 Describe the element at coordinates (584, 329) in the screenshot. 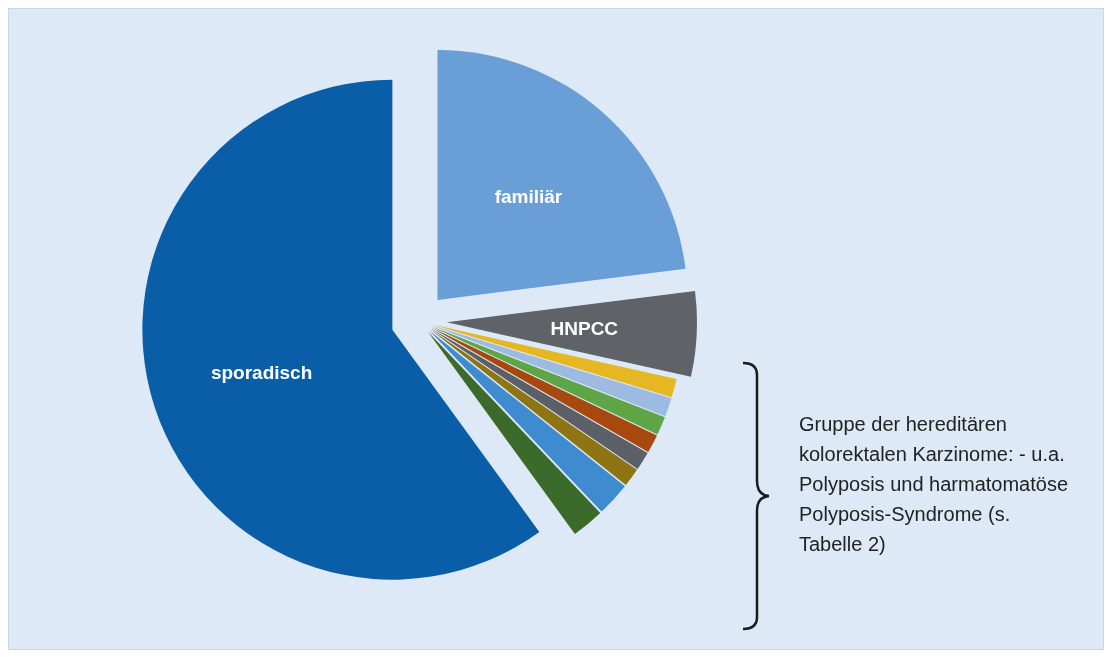

I see `slice-label: HNPCC` at that location.